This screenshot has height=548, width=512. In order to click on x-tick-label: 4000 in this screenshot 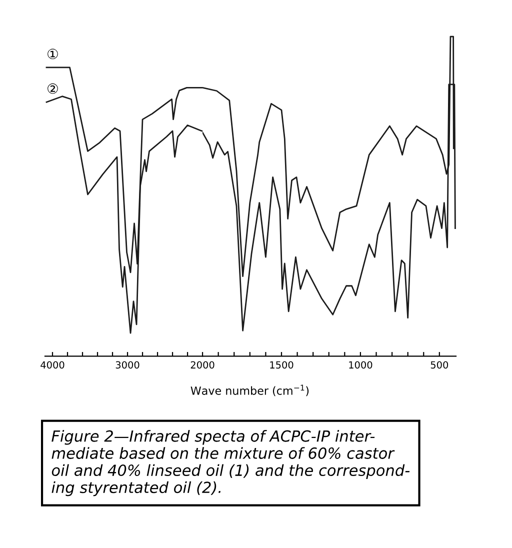, I will do `click(52, 365)`.